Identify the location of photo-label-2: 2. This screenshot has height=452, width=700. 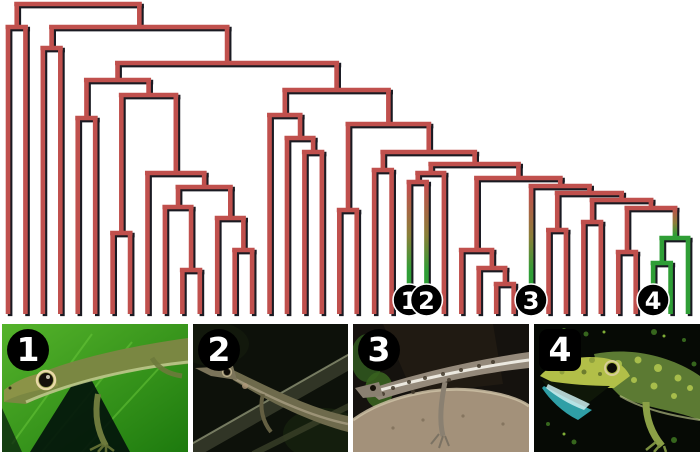
(219, 350).